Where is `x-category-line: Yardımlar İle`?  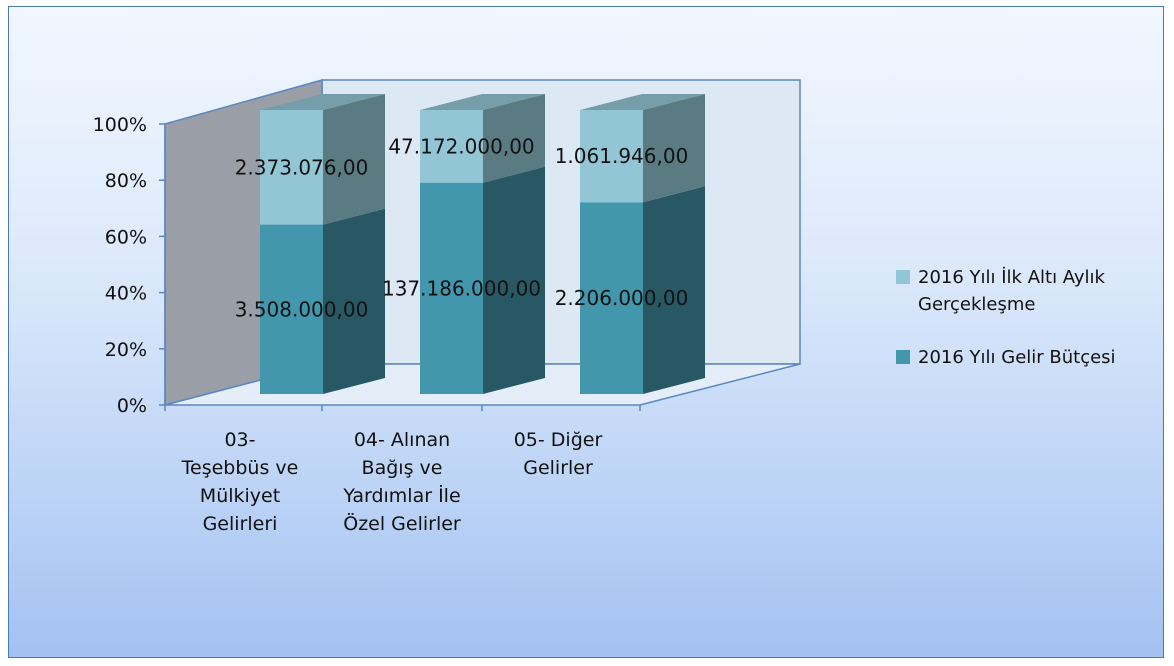
x-category-line: Yardımlar İle is located at coordinates (401, 495).